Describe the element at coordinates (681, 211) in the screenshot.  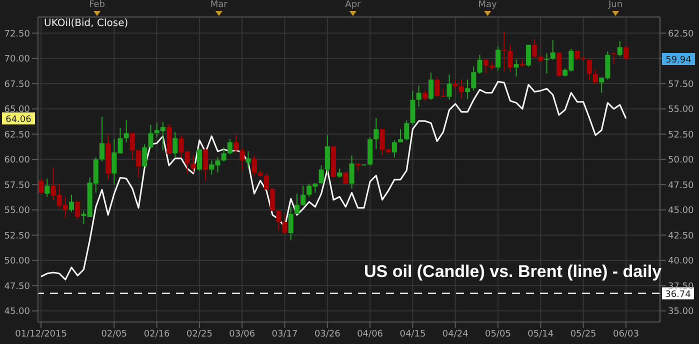
I see `y2-tick-label: 45.00` at that location.